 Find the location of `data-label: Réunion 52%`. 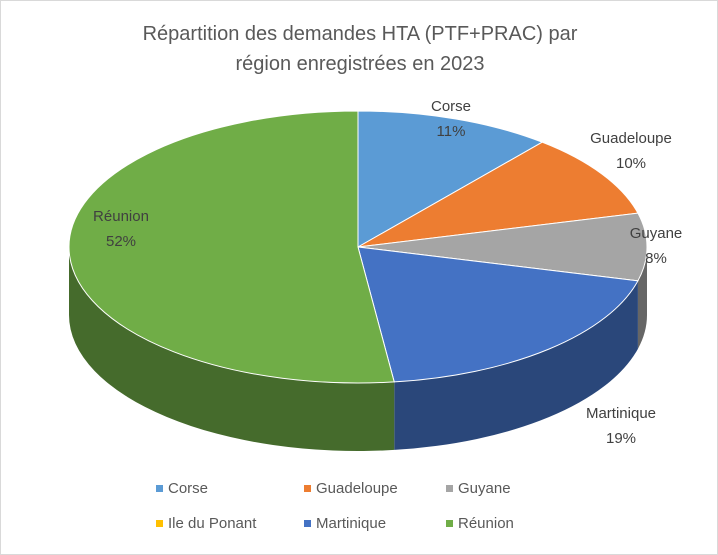

data-label: Réunion 52% is located at coordinates (121, 229).